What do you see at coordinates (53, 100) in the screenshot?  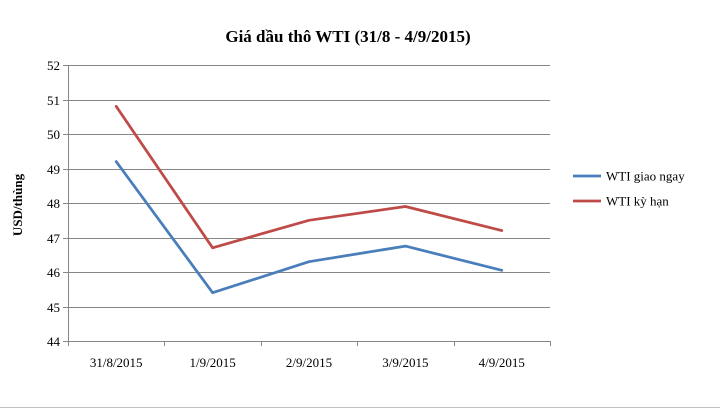 I see `y-tick-label: 51` at bounding box center [53, 100].